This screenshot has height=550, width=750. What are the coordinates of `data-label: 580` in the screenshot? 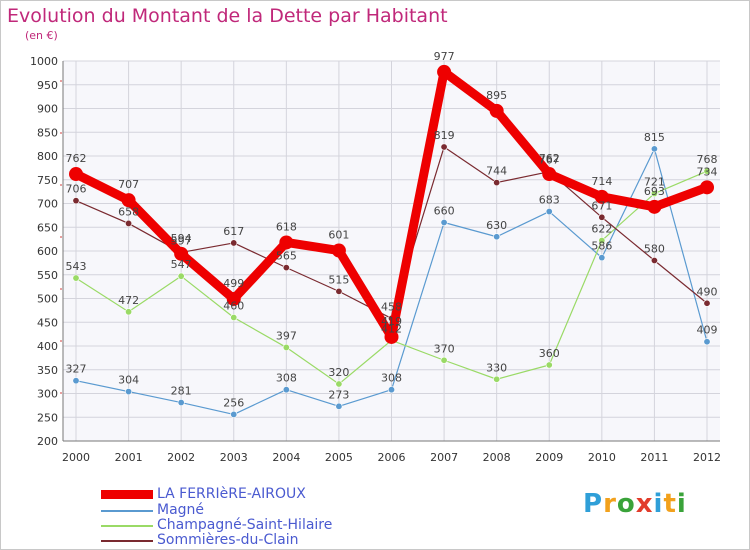 It's located at (654, 249).